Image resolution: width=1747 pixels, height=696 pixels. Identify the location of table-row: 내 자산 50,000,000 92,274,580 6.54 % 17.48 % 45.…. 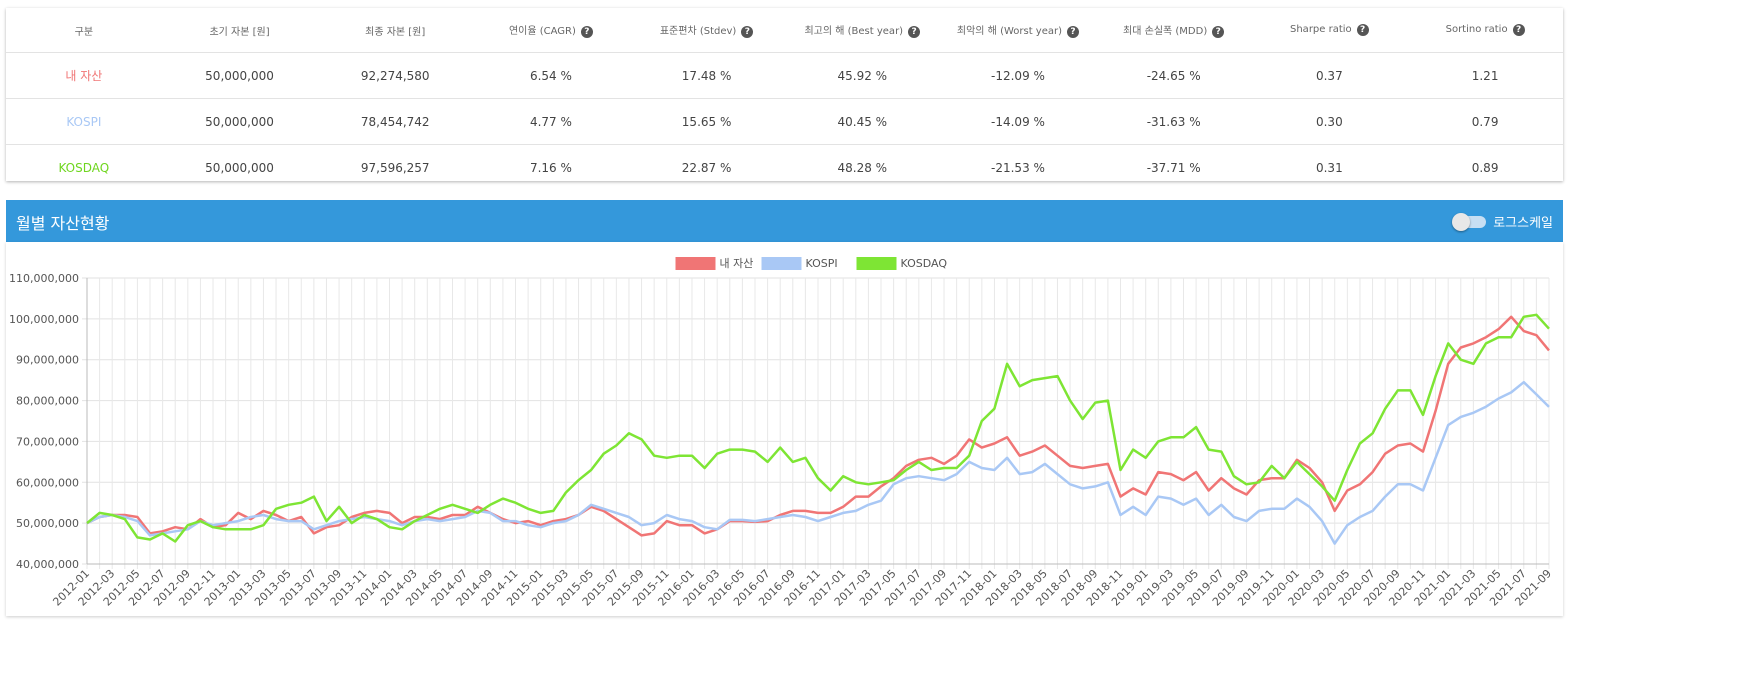
(784, 75).